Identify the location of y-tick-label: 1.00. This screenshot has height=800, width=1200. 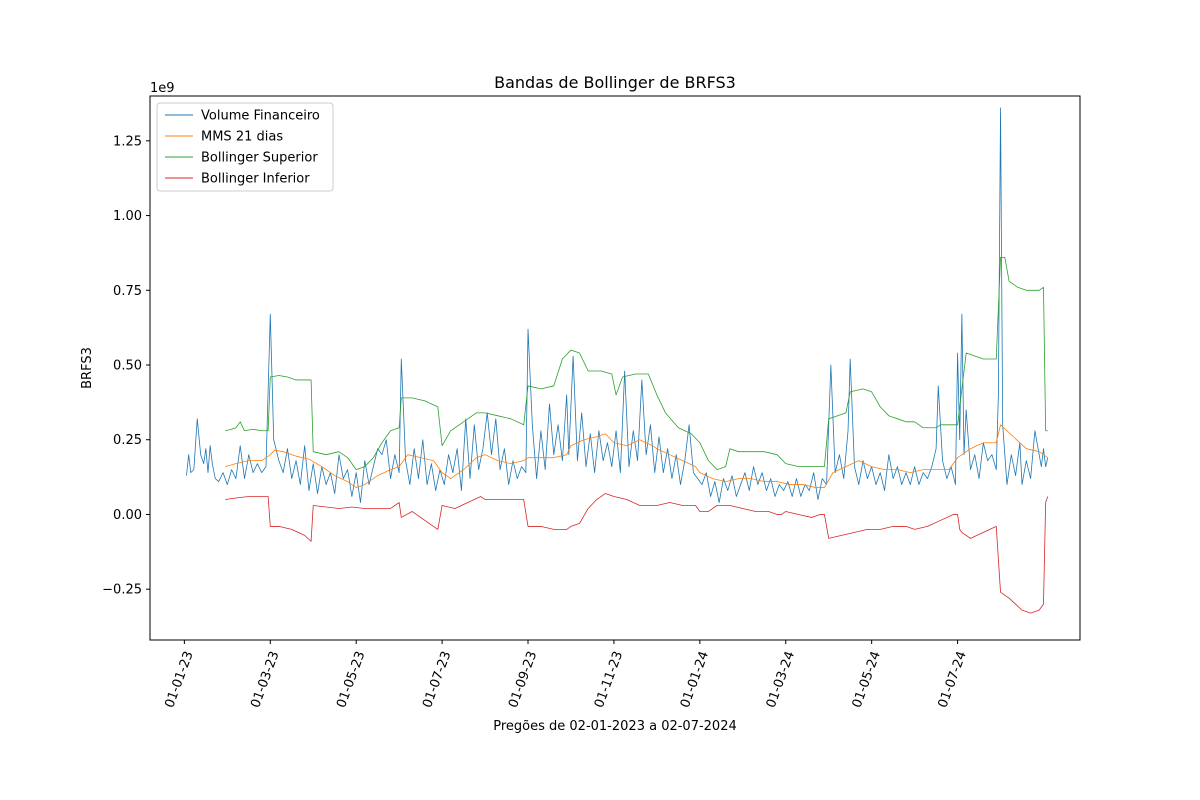
(127, 216).